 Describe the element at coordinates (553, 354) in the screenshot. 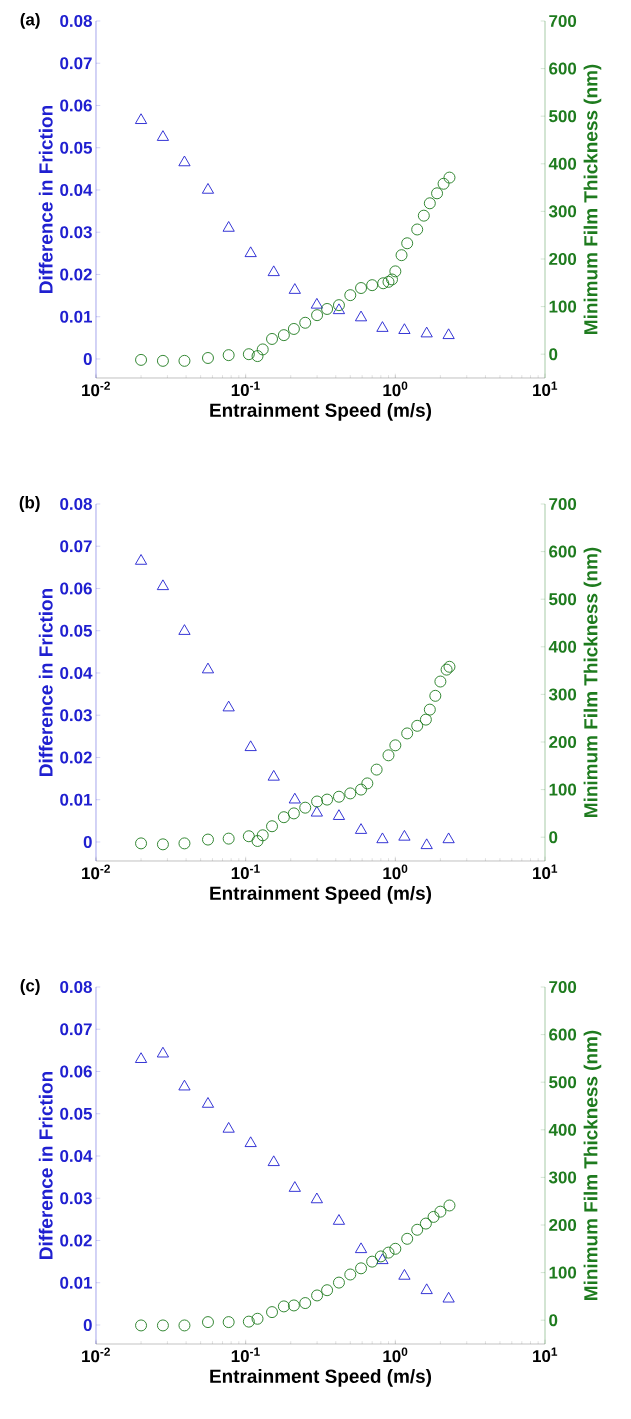

I see `y2-tick-label: 0` at that location.